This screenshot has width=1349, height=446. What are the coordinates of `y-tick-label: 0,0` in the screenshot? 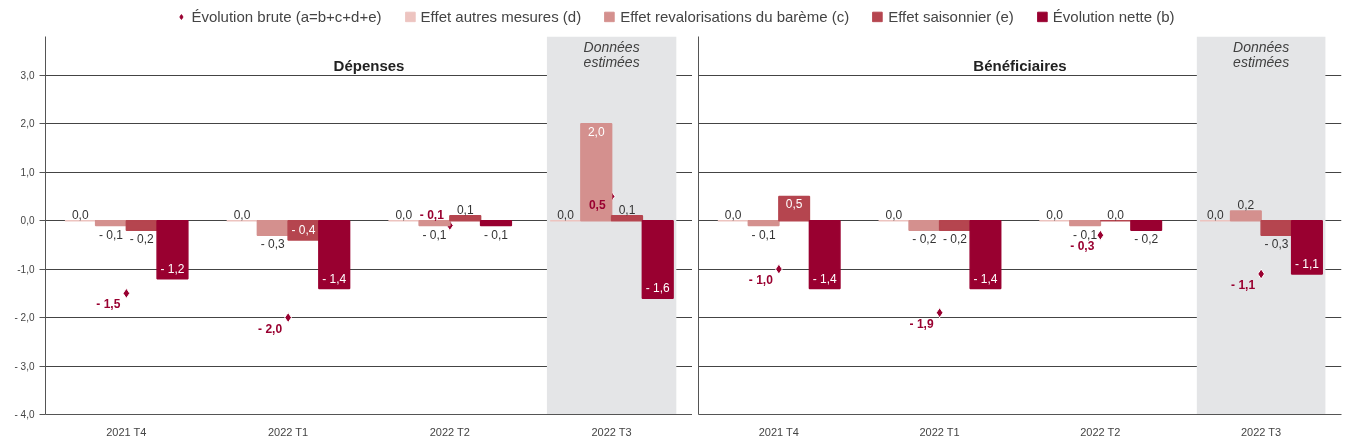 It's located at (27, 221).